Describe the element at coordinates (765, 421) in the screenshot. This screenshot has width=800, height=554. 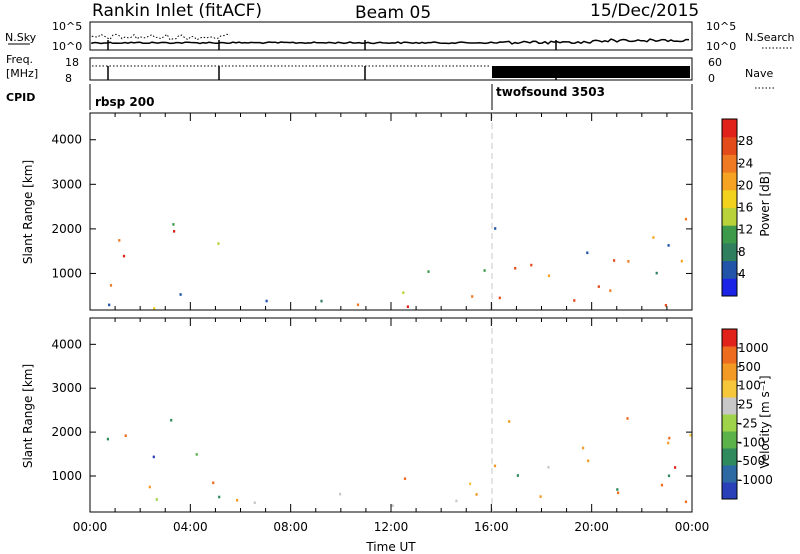
I see `velocity-colorbar-label: Velocity [m s⁻¹]` at that location.